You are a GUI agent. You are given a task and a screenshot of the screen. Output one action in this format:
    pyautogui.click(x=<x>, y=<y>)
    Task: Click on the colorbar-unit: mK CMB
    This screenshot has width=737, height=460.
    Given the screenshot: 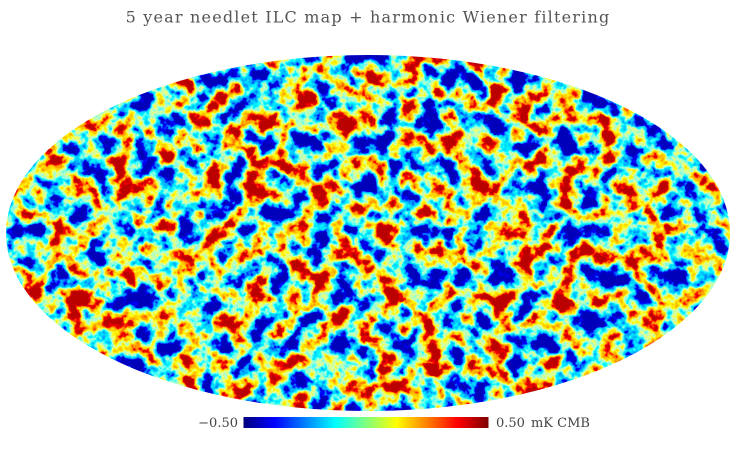 What is the action you would take?
    pyautogui.click(x=560, y=423)
    